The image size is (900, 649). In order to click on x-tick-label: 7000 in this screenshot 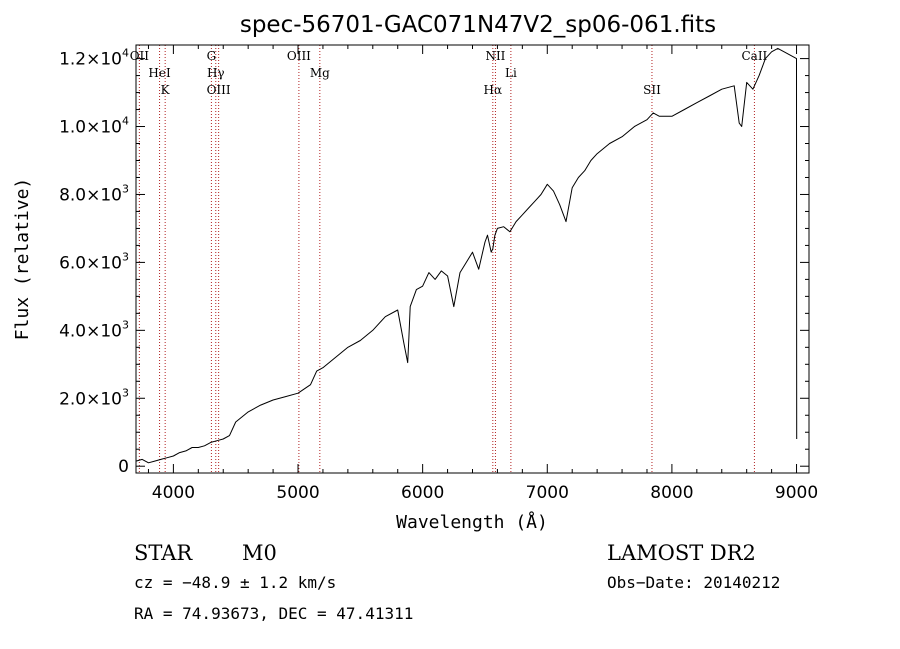, I will do `click(547, 493)`.